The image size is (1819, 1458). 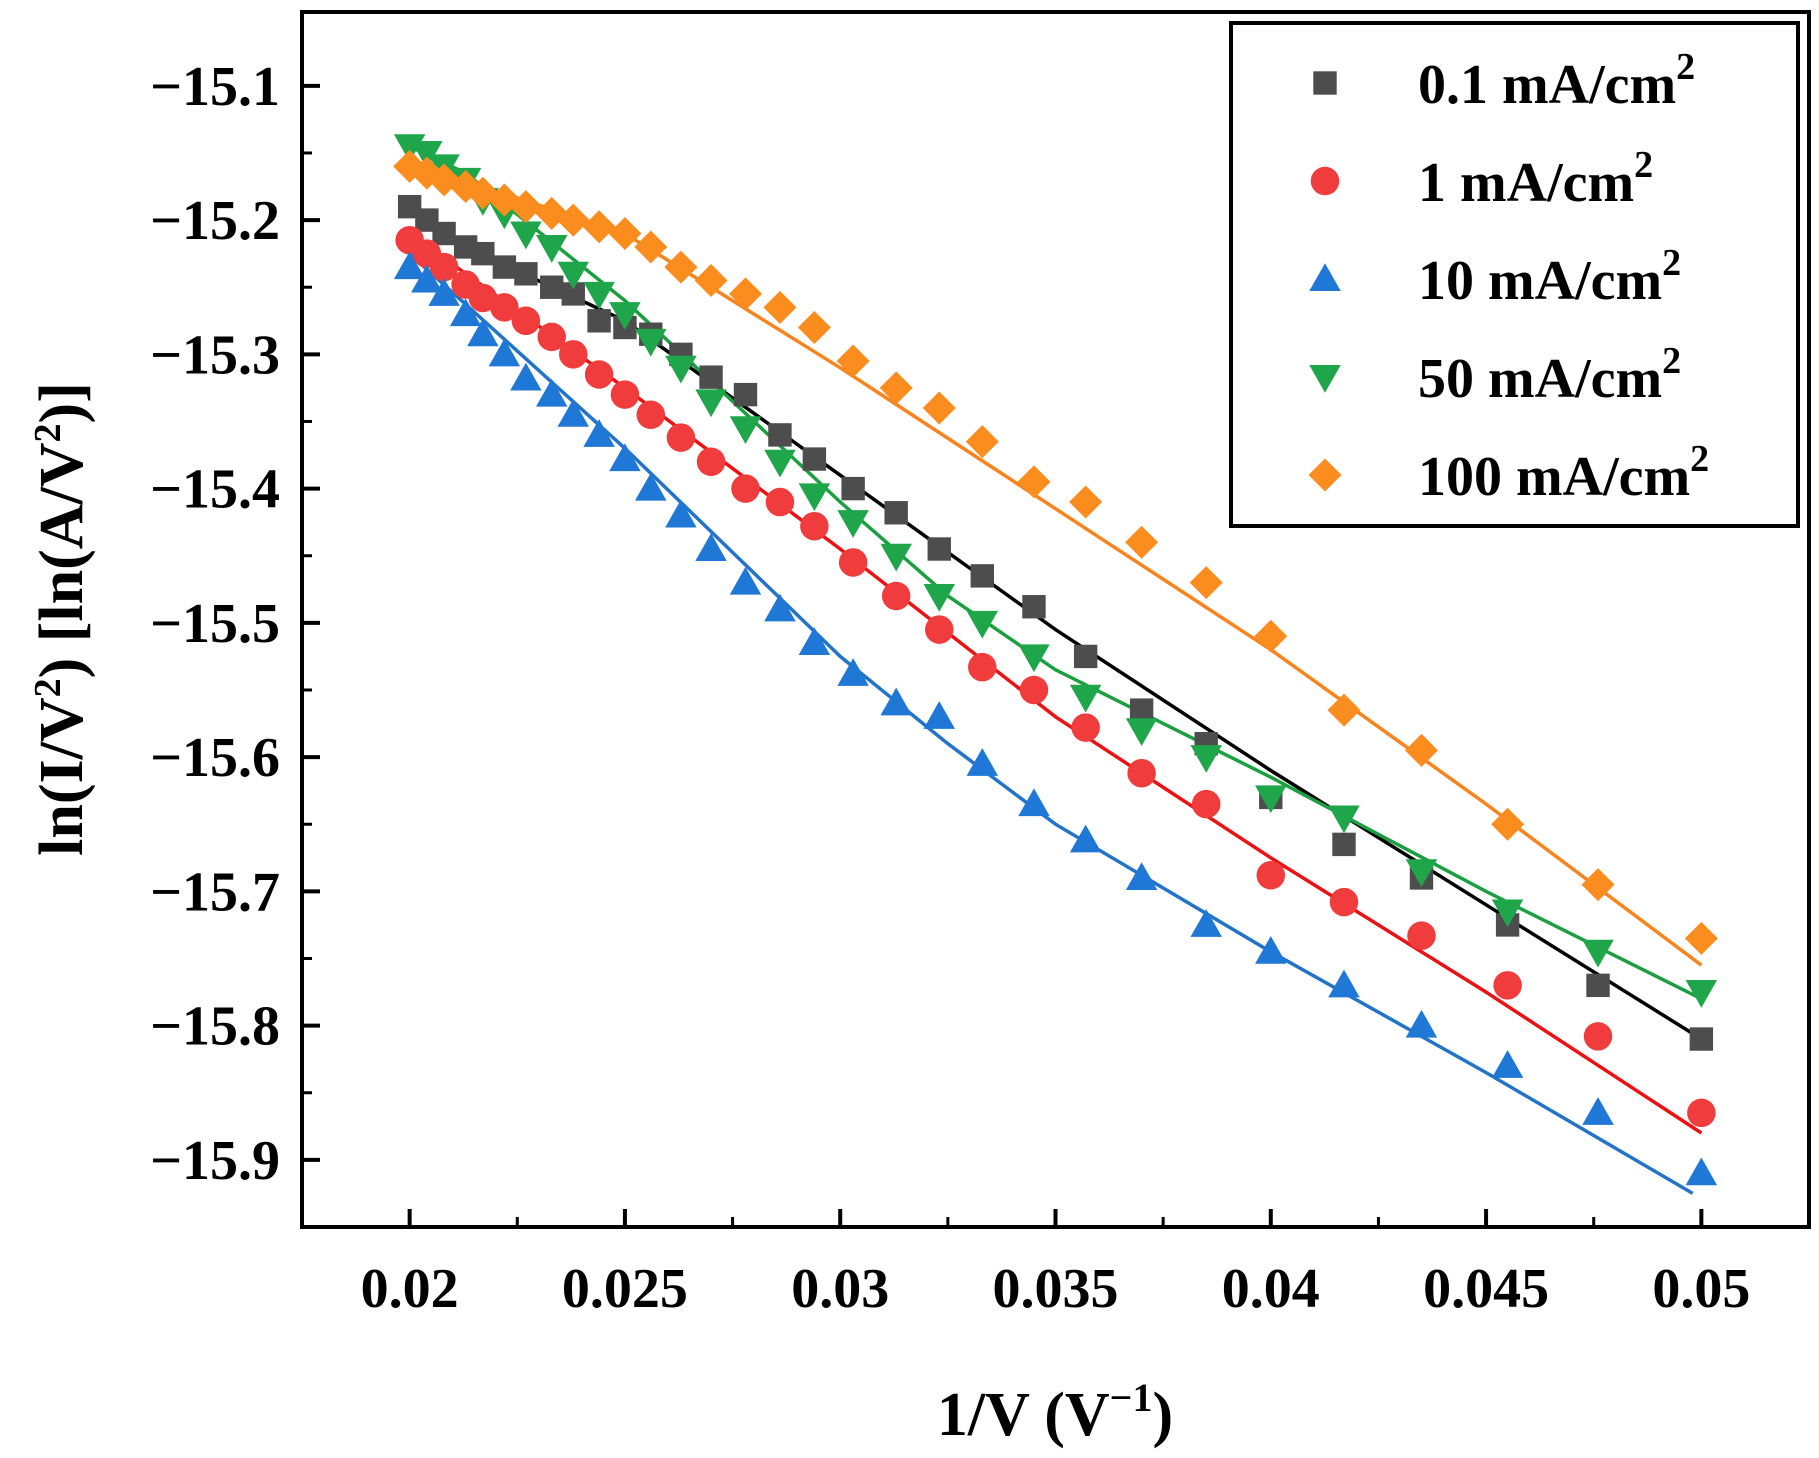 I want to click on x-axis-title: 1/V (V−1), so click(x=1055, y=1412).